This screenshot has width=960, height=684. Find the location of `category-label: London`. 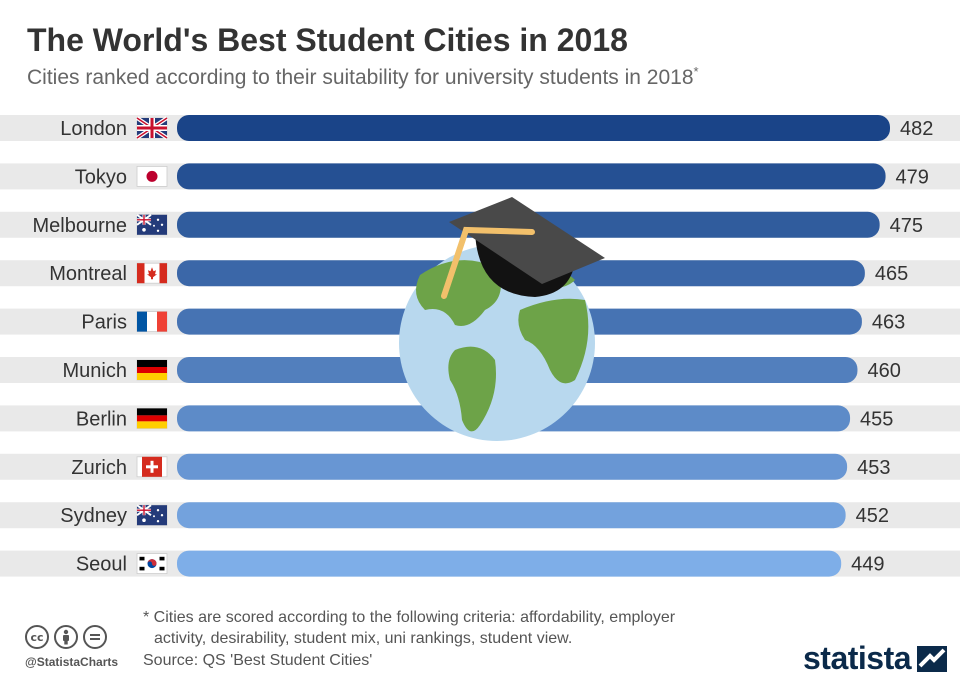

category-label: London is located at coordinates (93, 129).